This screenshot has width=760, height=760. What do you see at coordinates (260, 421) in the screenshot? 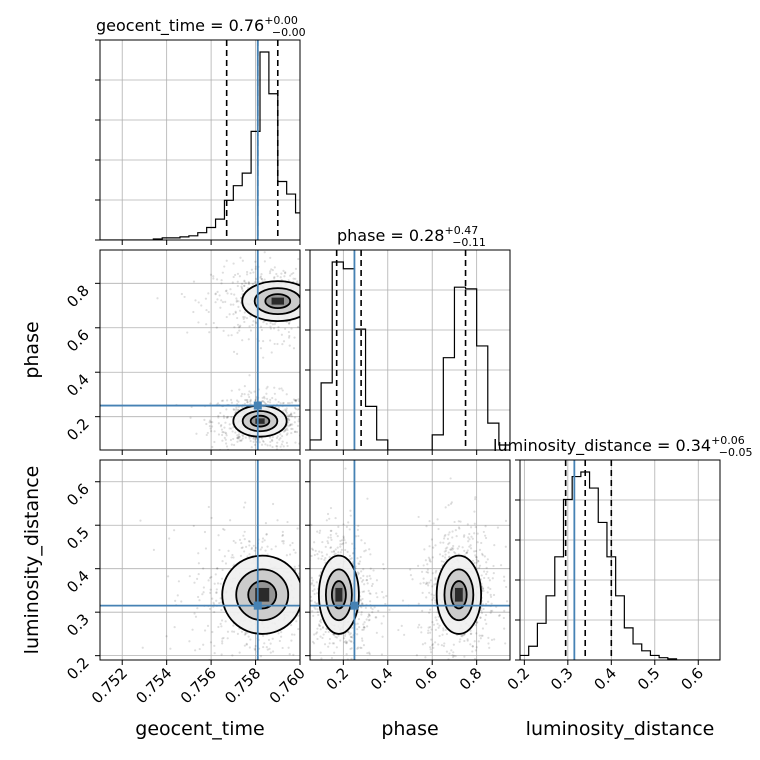
I see `contour-line` at bounding box center [260, 421].